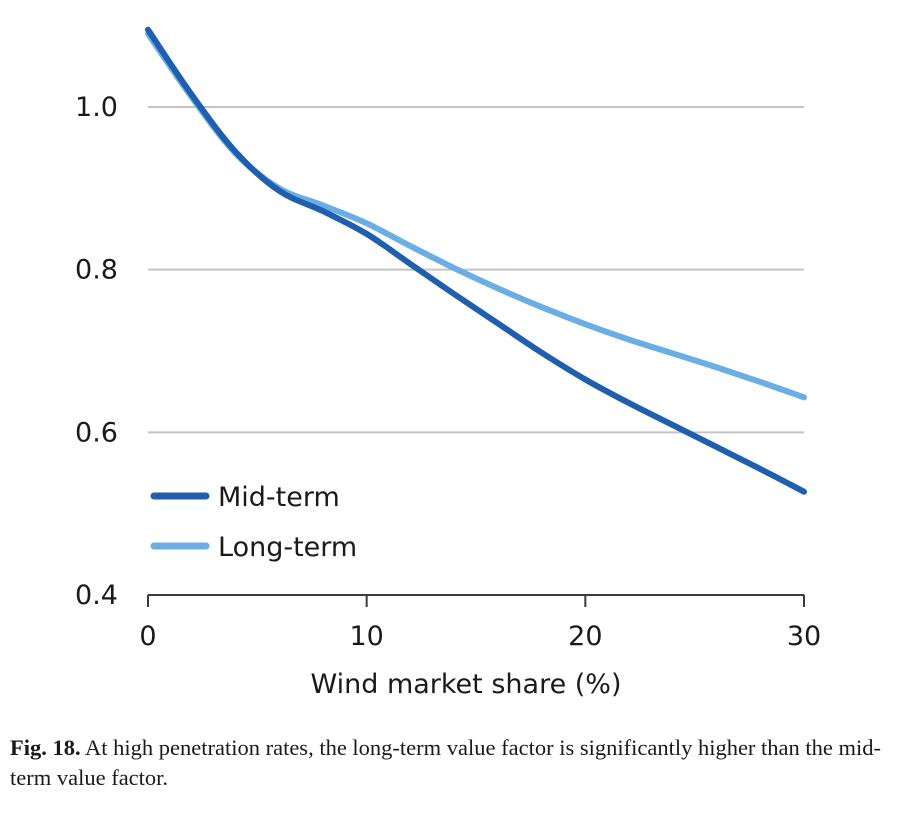 The image size is (913, 813). Describe the element at coordinates (96, 595) in the screenshot. I see `y-tick-label: 0.4` at that location.